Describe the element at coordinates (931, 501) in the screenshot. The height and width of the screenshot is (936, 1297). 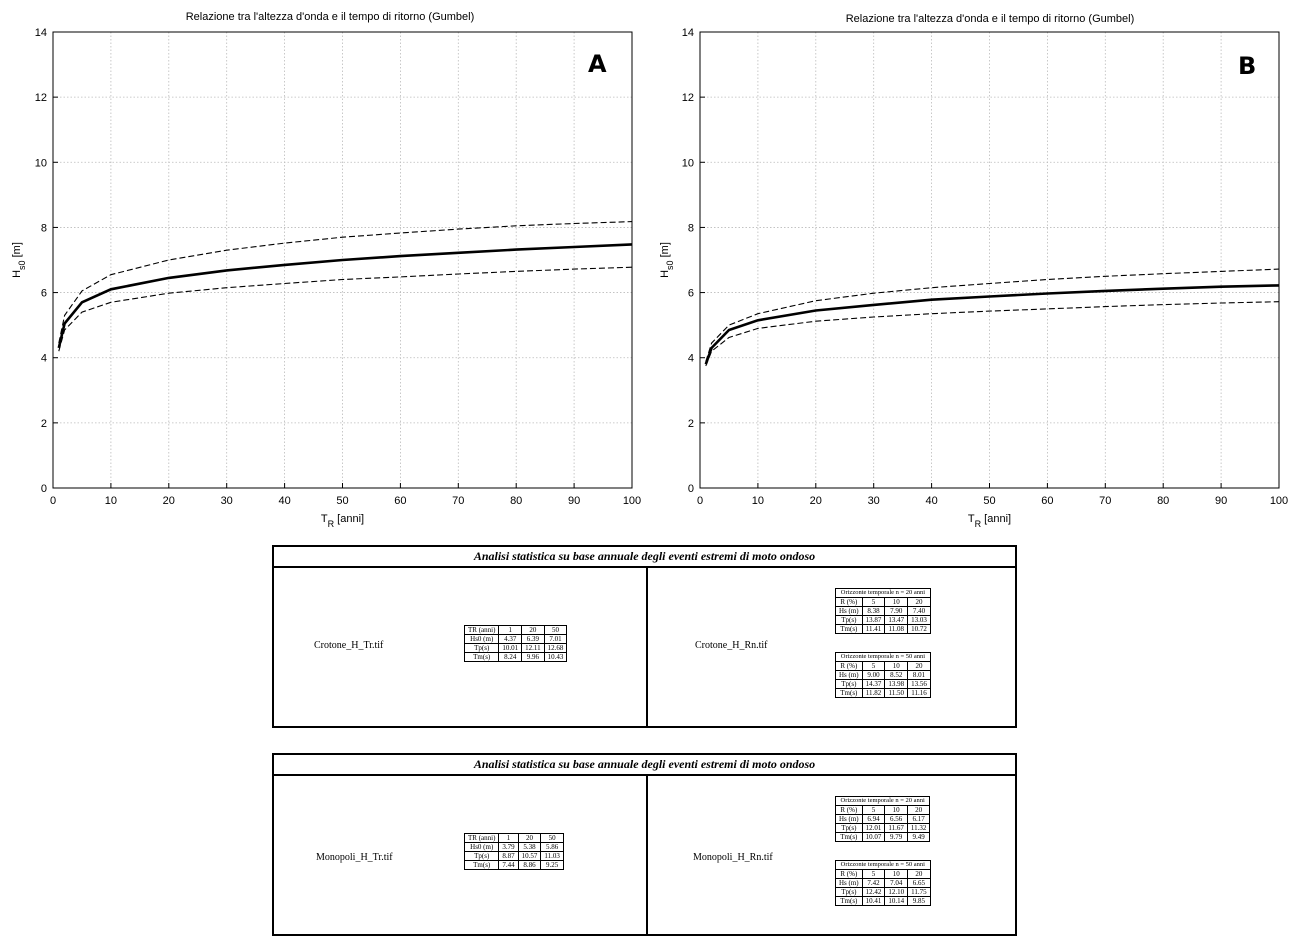
I see `x-tick-label: 40` at that location.